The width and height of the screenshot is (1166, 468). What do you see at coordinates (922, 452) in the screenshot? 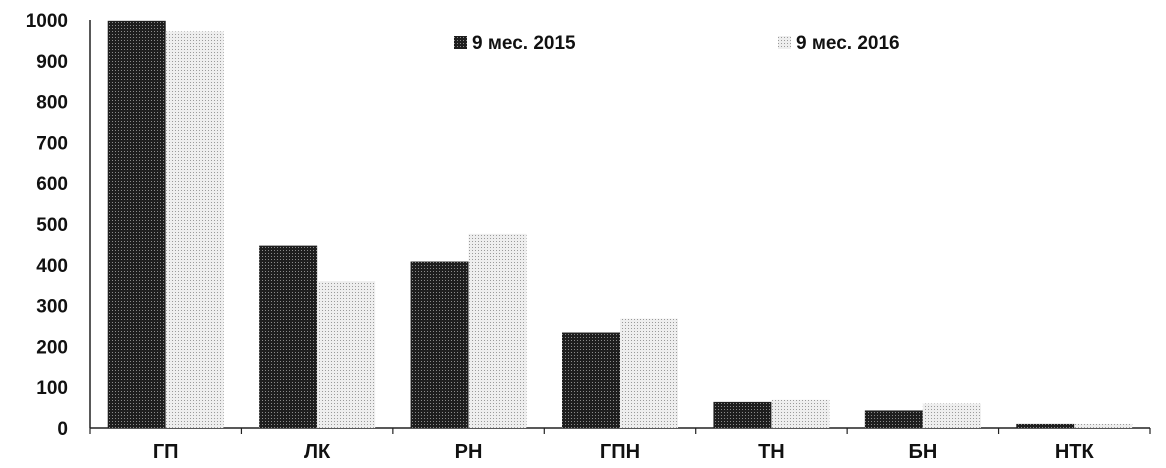
I see `x-tick-label: БН` at bounding box center [922, 452].